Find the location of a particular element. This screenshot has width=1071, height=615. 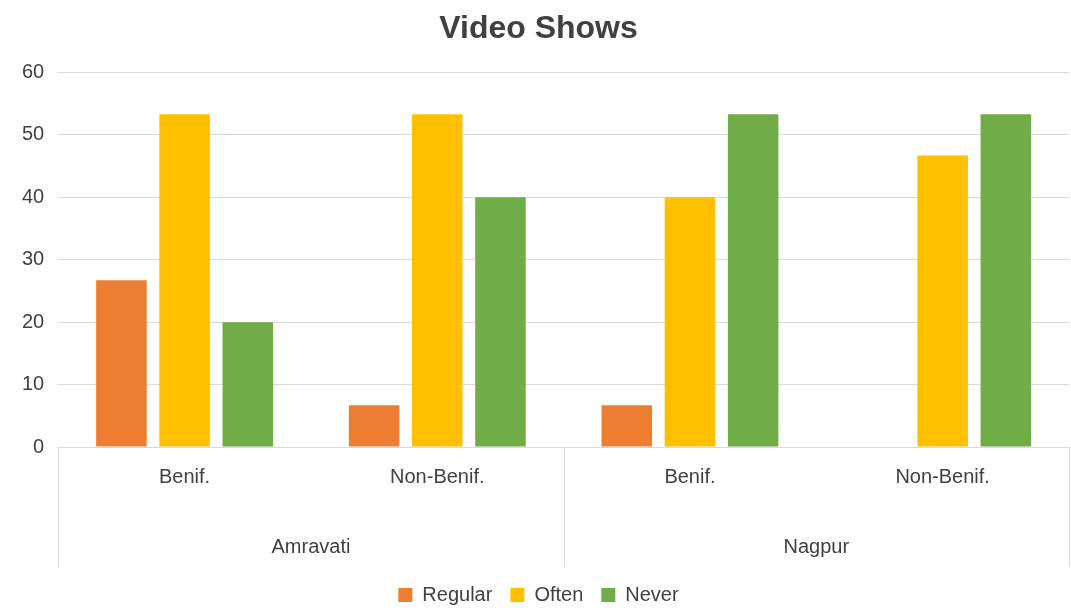

legend-label: Regular is located at coordinates (457, 593).